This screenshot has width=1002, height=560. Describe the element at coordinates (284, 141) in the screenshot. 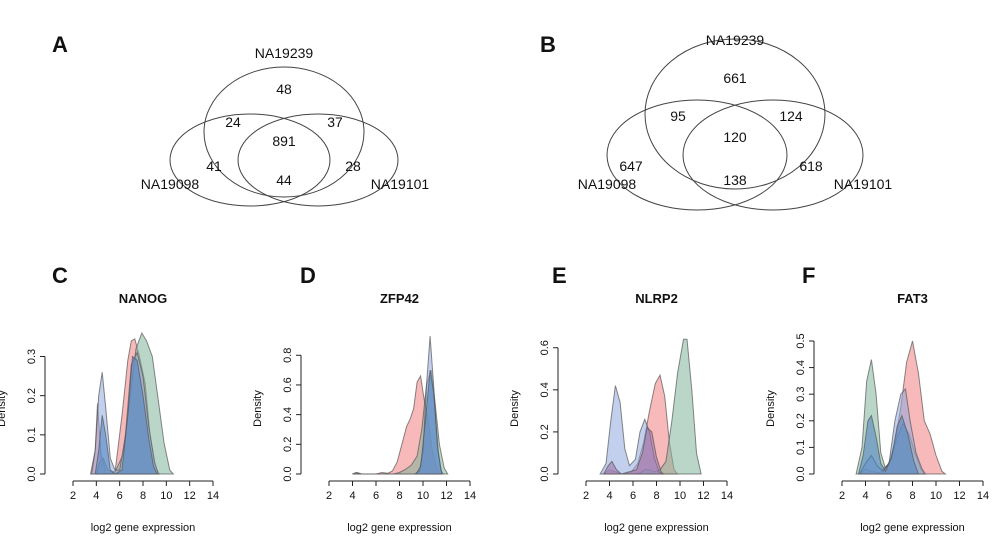

I see `venn-a-count-all: 891` at that location.